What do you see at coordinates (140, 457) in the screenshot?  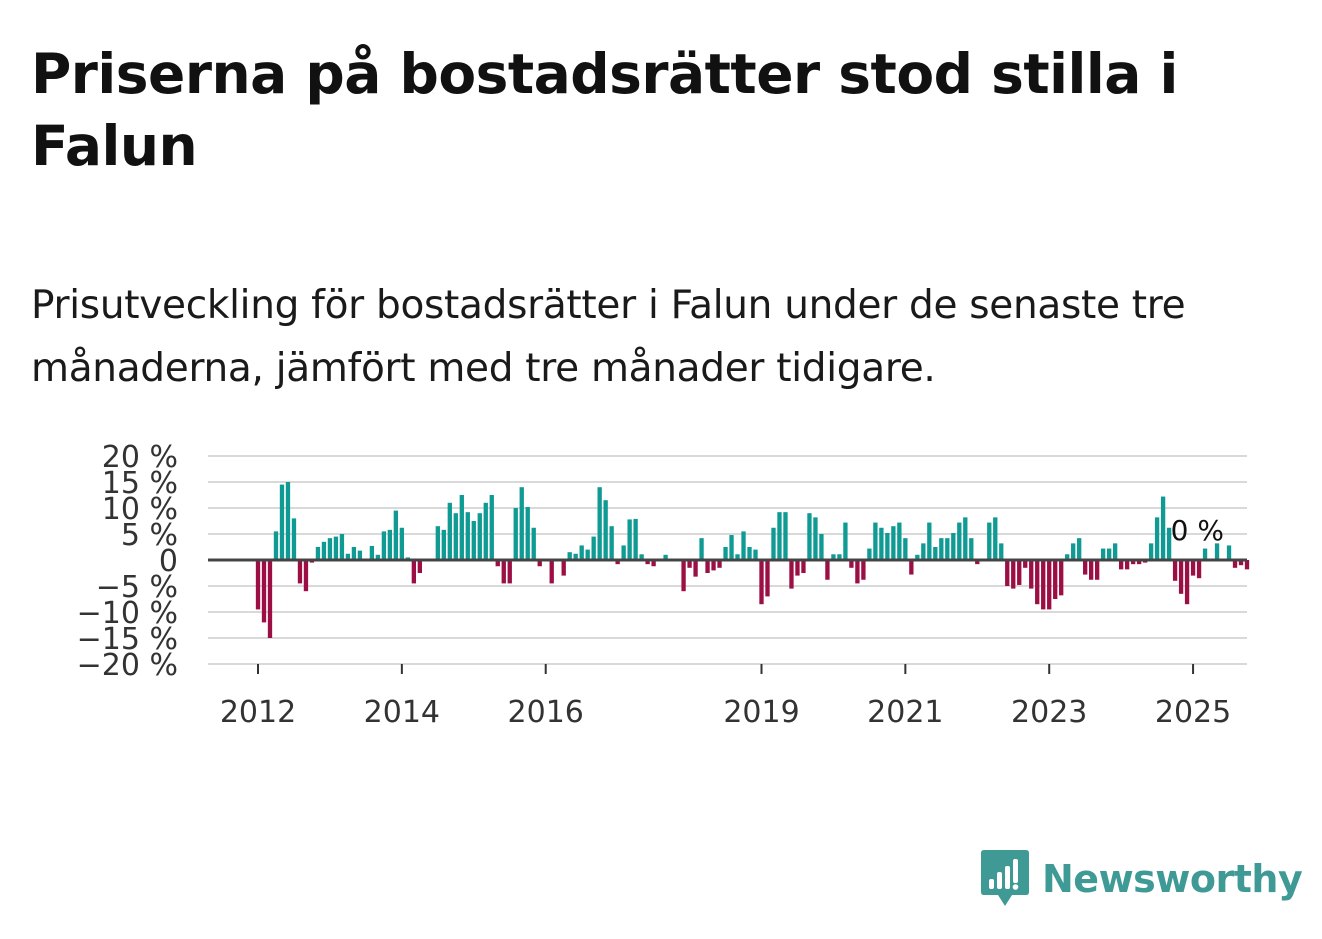 I see `y-tick-label: 20 %` at bounding box center [140, 457].